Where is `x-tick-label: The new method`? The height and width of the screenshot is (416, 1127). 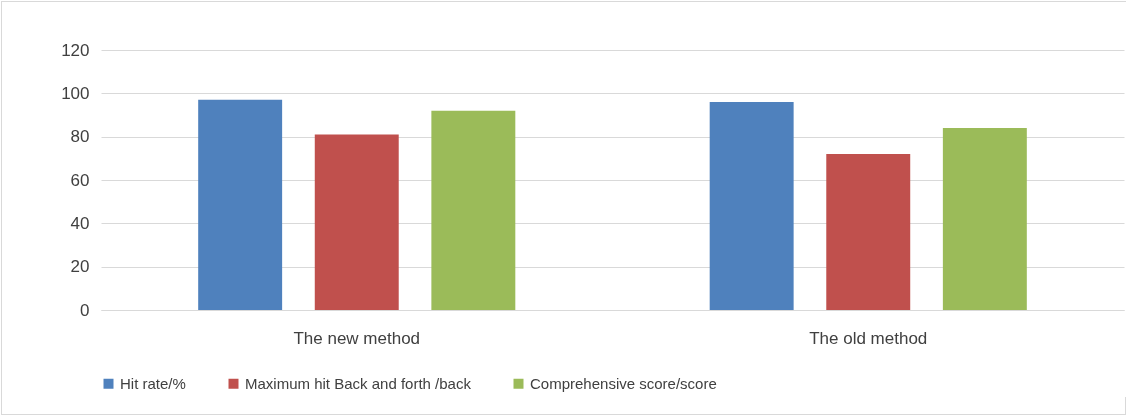 x-tick-label: The new method is located at coordinates (357, 338).